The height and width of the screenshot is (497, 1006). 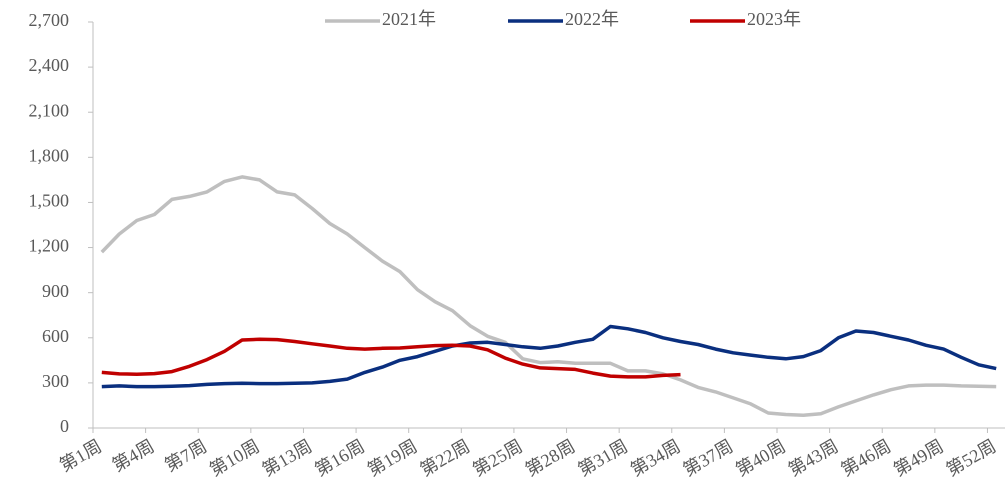 I want to click on y-tick-label: 0, so click(x=64, y=426).